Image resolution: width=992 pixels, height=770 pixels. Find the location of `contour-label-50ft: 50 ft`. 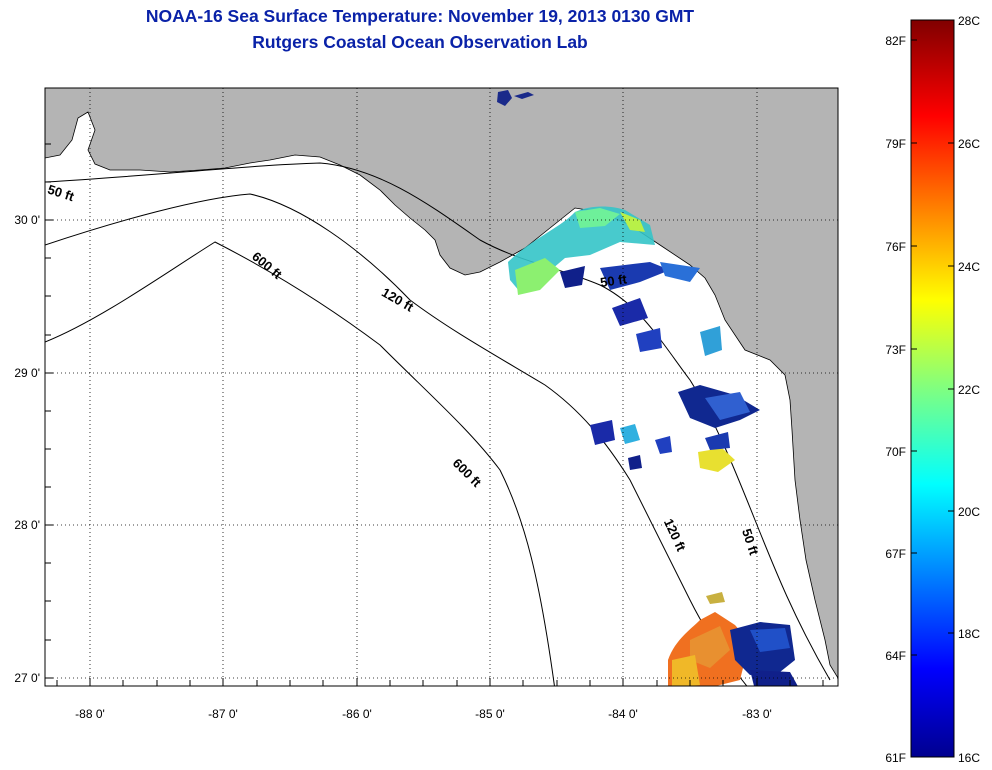

contour-label-50ft: 50 ft is located at coordinates (613, 280).